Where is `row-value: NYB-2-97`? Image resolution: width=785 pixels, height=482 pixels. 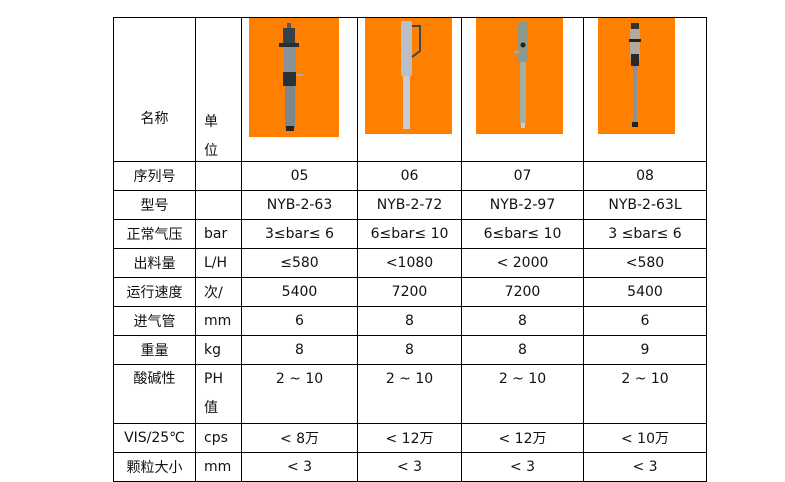 row-value: NYB-2-97 is located at coordinates (522, 205).